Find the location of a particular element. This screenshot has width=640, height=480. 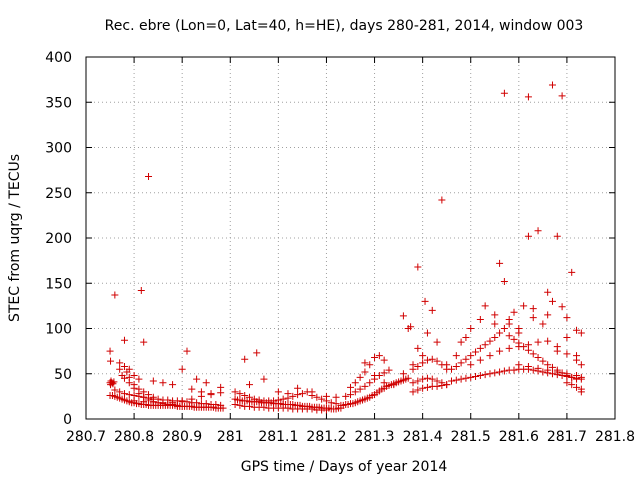

y-tick-label: 150 is located at coordinates (58, 284).